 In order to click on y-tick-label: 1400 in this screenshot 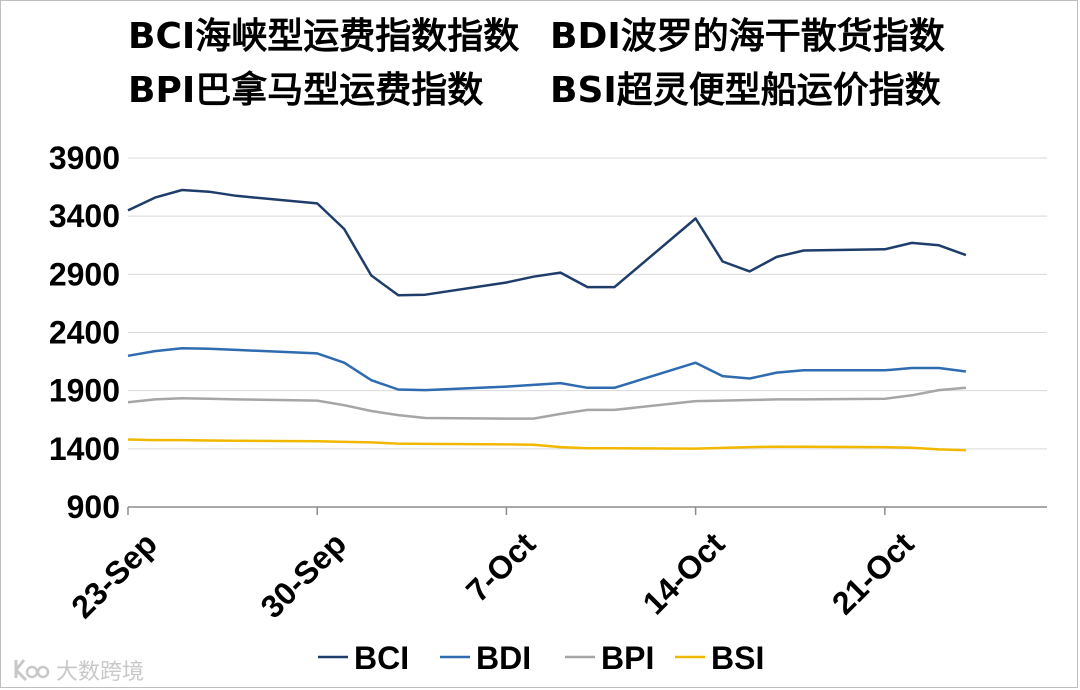, I will do `click(84, 449)`.